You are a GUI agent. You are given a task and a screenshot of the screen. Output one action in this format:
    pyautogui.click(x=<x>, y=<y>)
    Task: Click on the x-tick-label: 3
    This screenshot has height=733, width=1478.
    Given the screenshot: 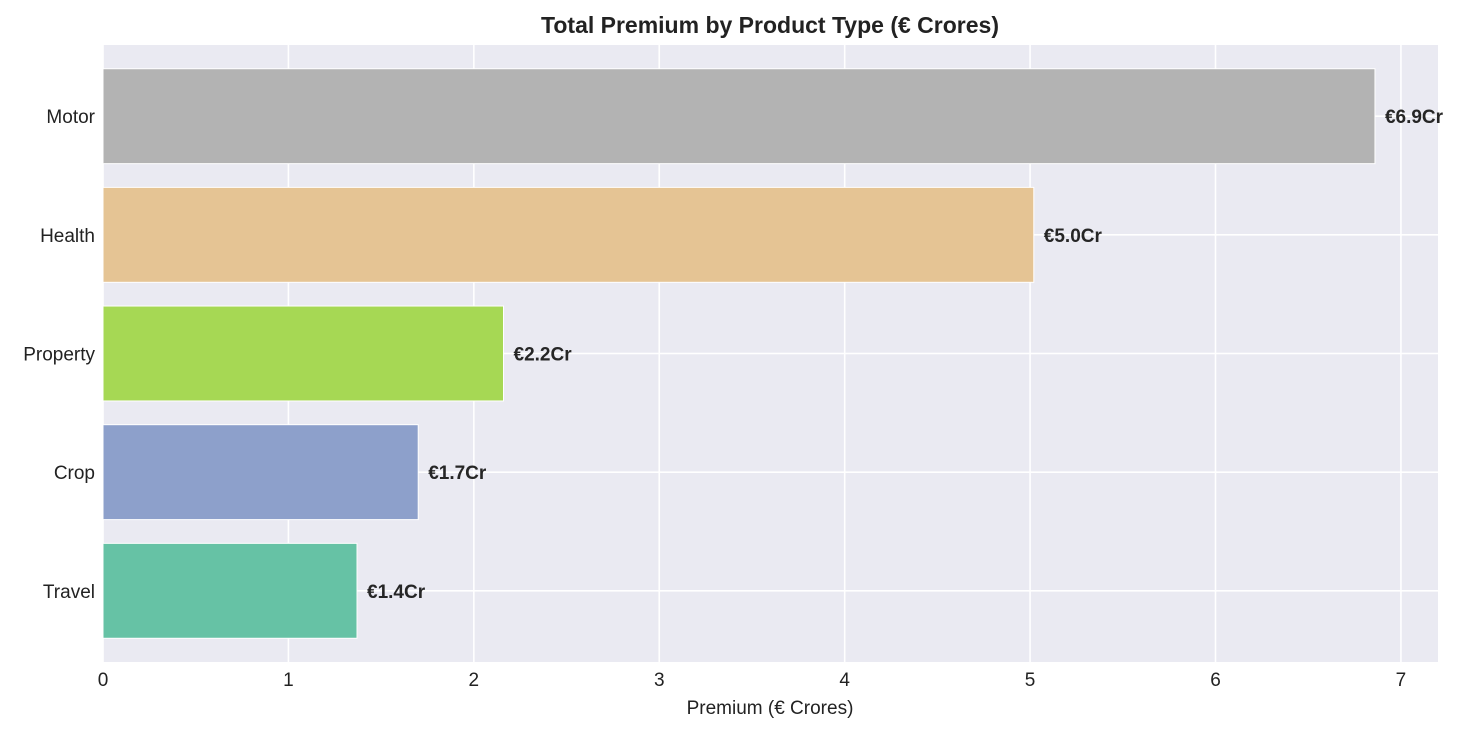 What is the action you would take?
    pyautogui.click(x=659, y=680)
    